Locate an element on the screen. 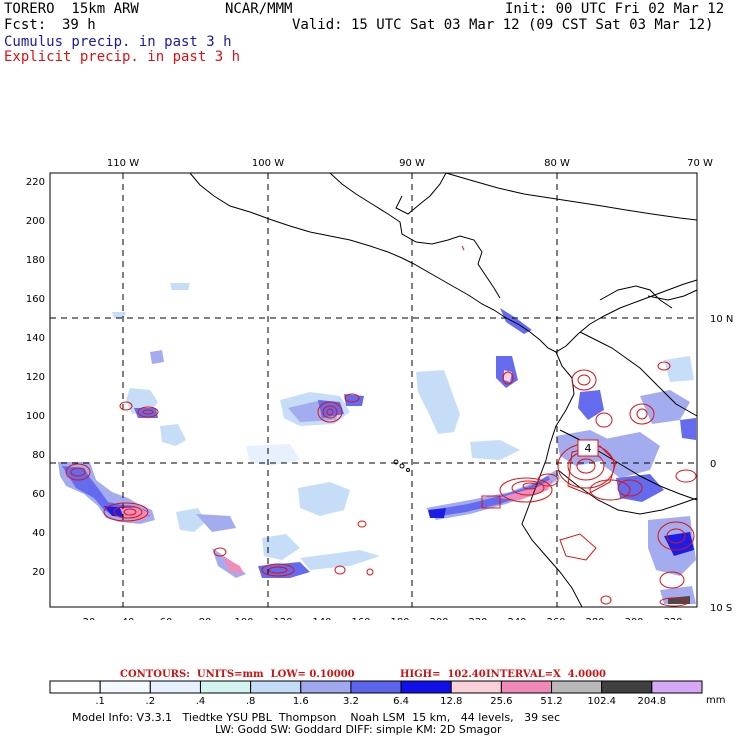 Image resolution: width=740 pixels, height=740 pixels. x-tick-label: 140 is located at coordinates (321, 618).